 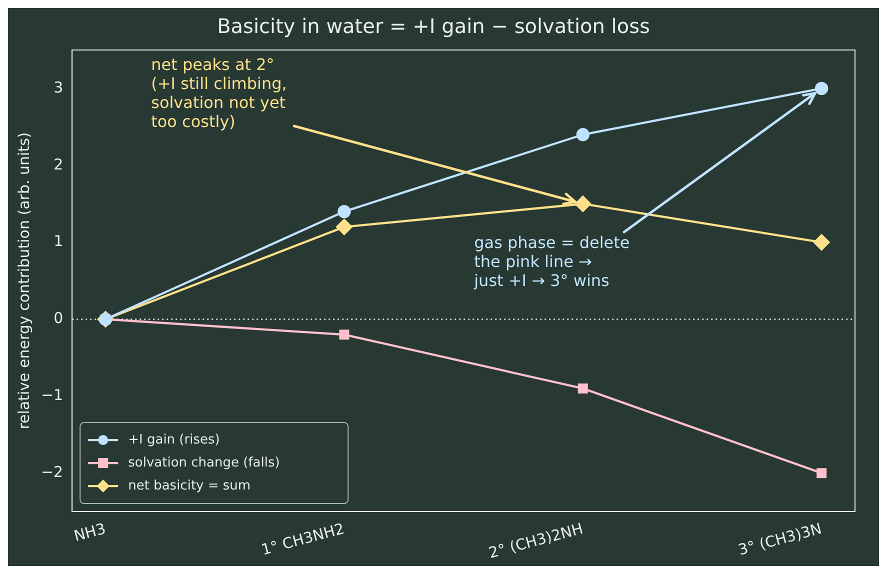 What do you see at coordinates (174, 440) in the screenshot?
I see `legend-label: +I gain (rises)` at bounding box center [174, 440].